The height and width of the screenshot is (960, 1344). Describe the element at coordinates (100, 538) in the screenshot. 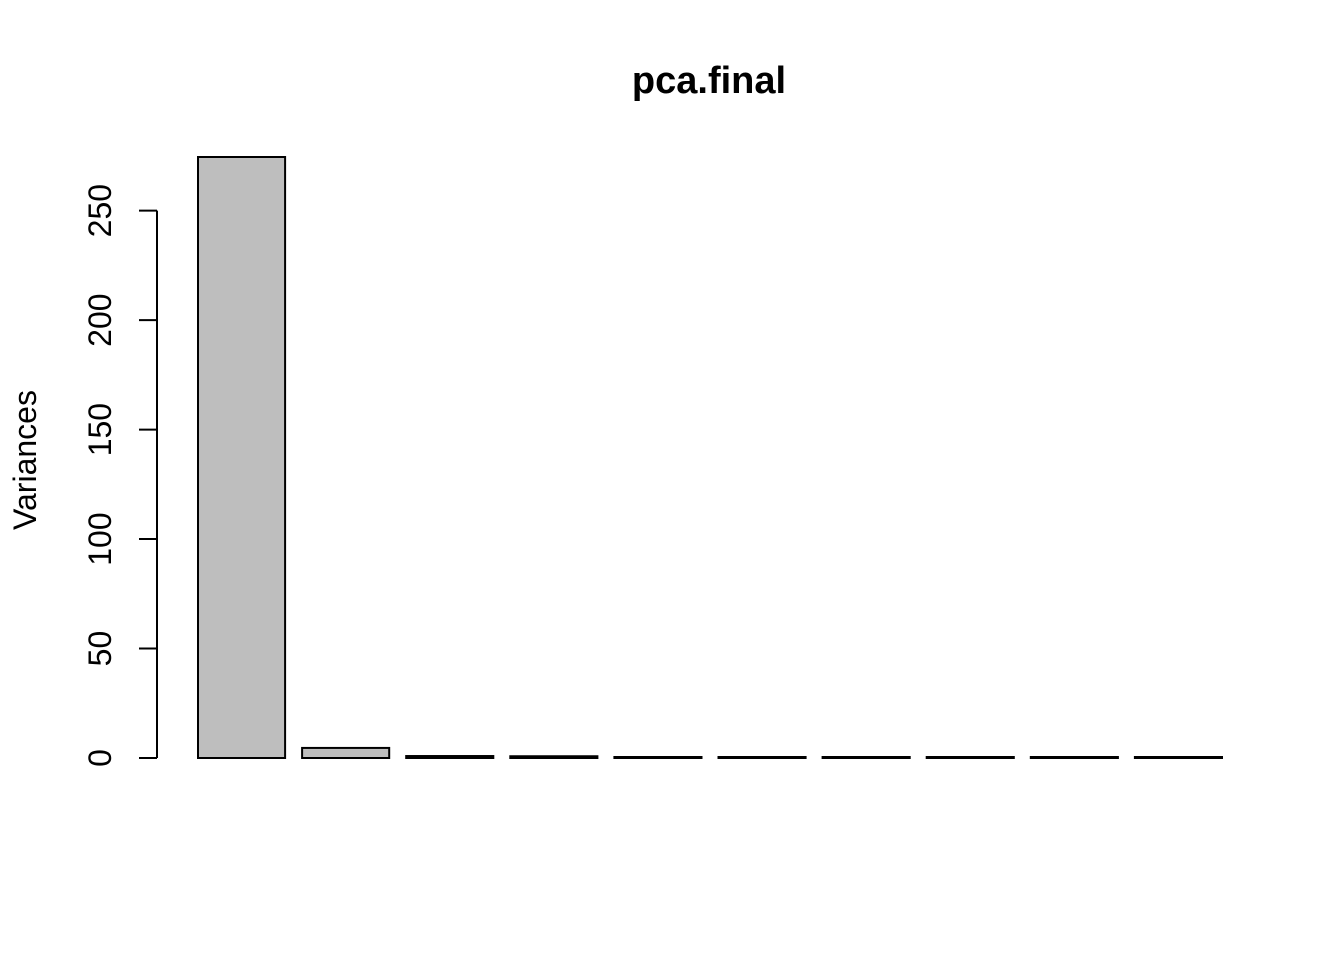

I see `y-tick-label: 100` at that location.